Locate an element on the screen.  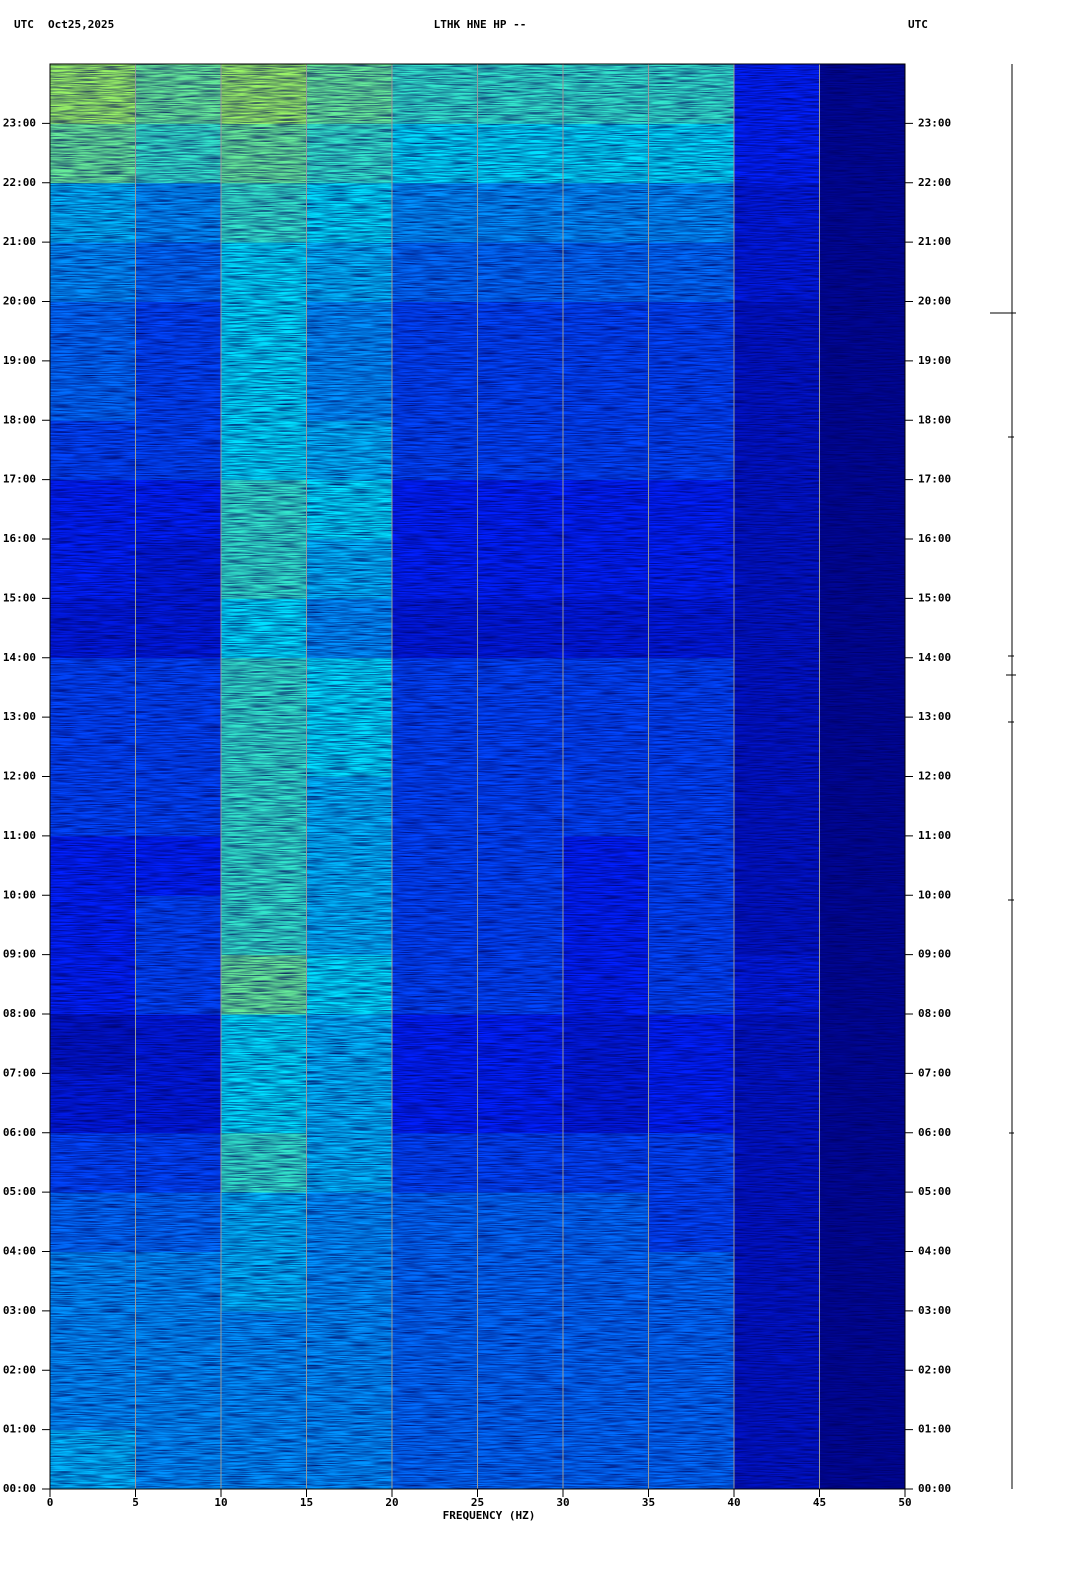
y-tick-label-right: 06:00 is located at coordinates (934, 1132).